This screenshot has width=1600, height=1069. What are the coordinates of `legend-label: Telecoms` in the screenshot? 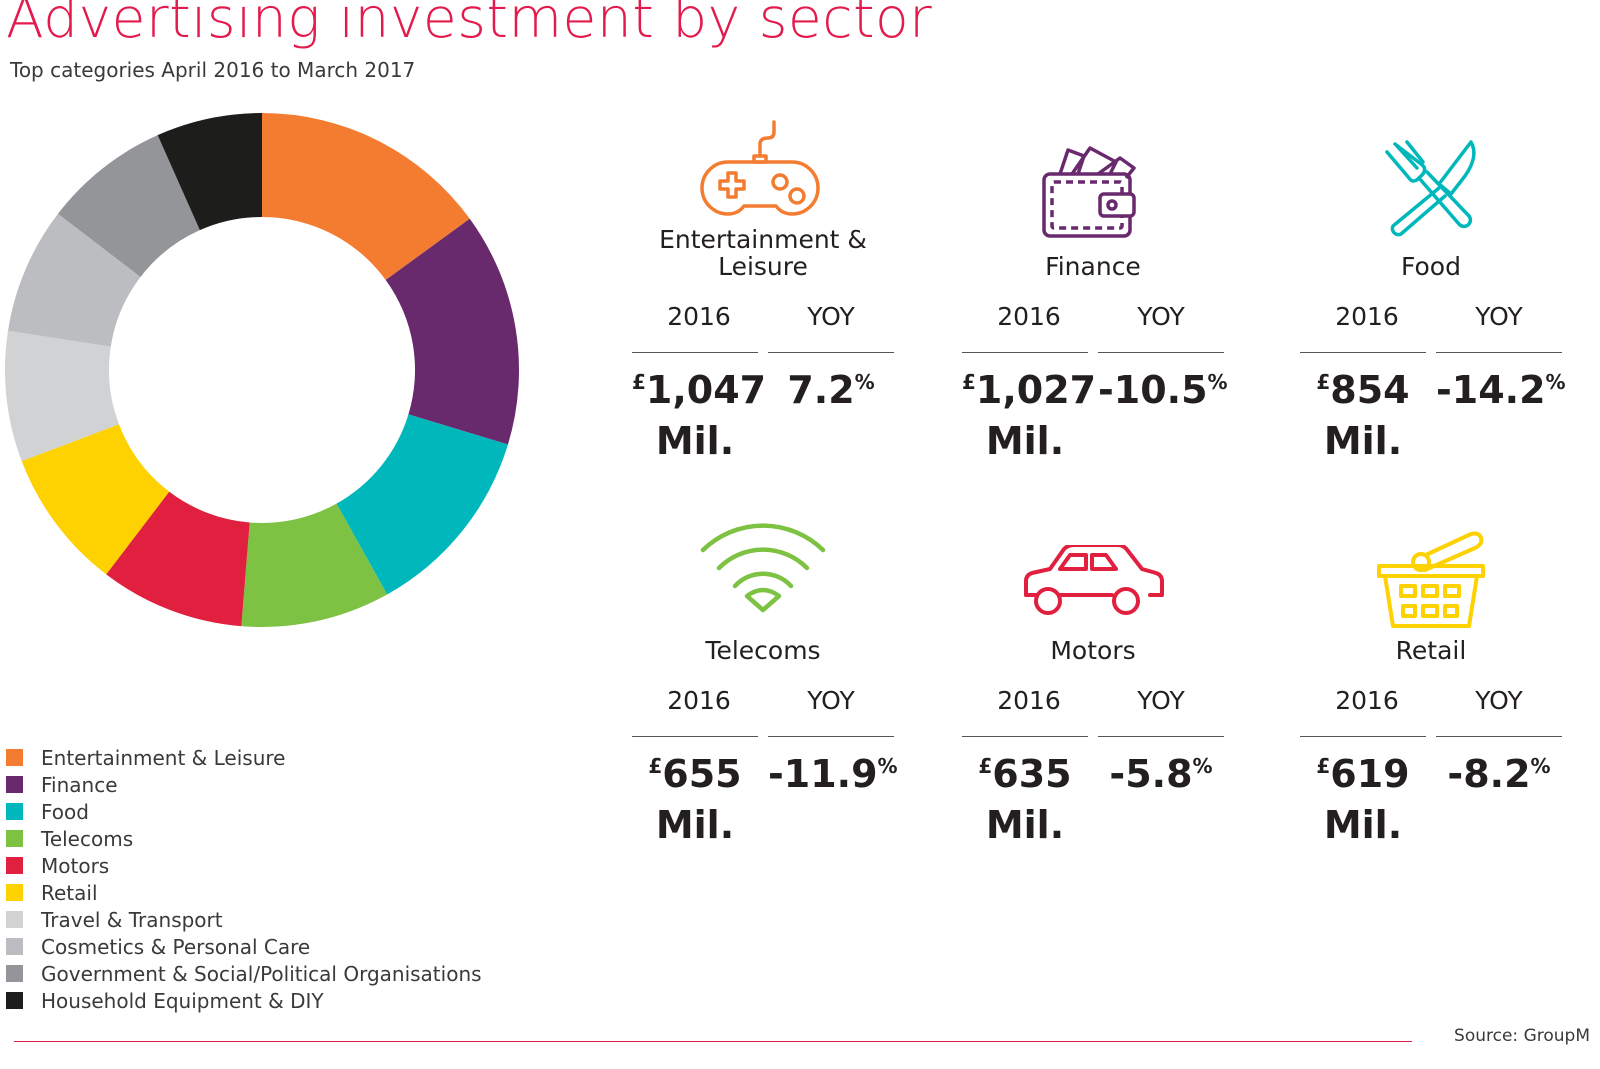 It's located at (87, 838).